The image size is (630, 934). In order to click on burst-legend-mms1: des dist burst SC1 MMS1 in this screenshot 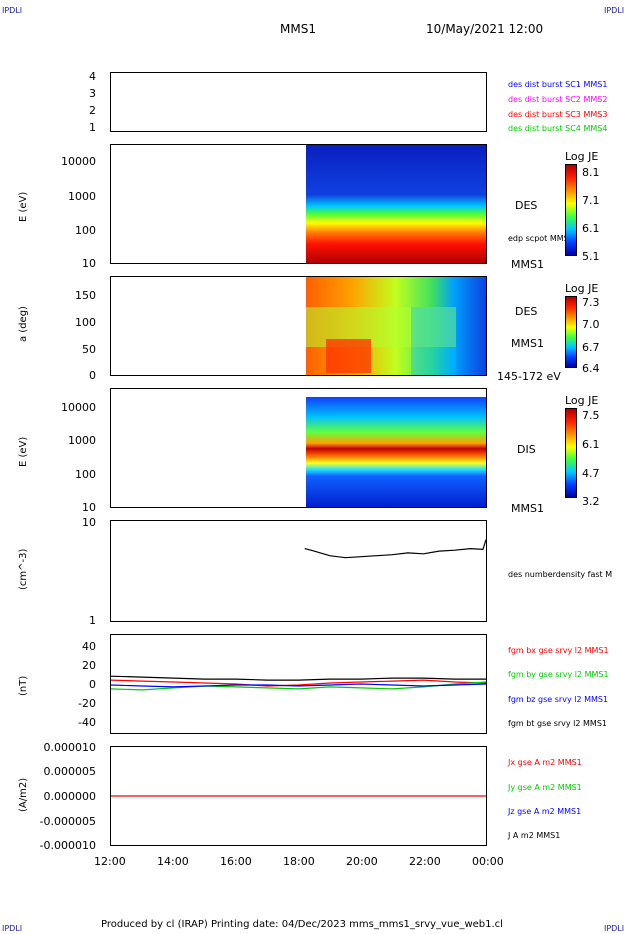, I will do `click(558, 84)`.